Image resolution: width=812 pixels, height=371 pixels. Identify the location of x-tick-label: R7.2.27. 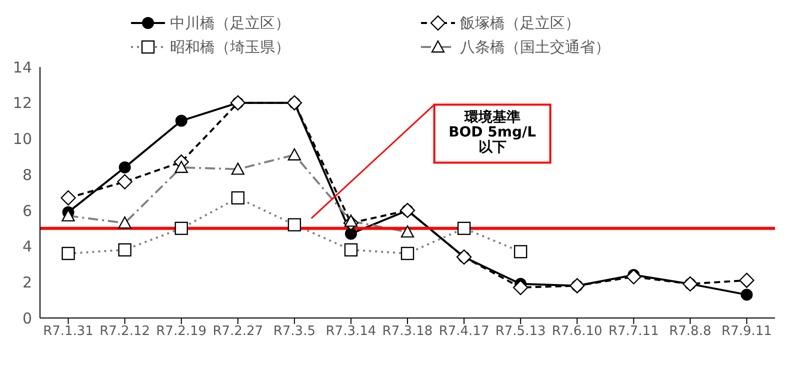
(238, 332).